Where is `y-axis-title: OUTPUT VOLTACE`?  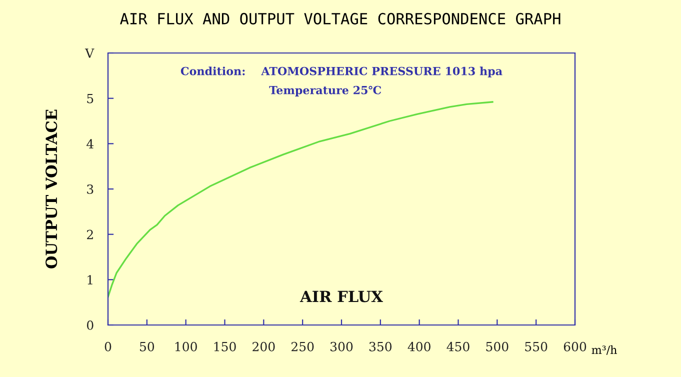 y-axis-title: OUTPUT VOLTACE is located at coordinates (52, 189).